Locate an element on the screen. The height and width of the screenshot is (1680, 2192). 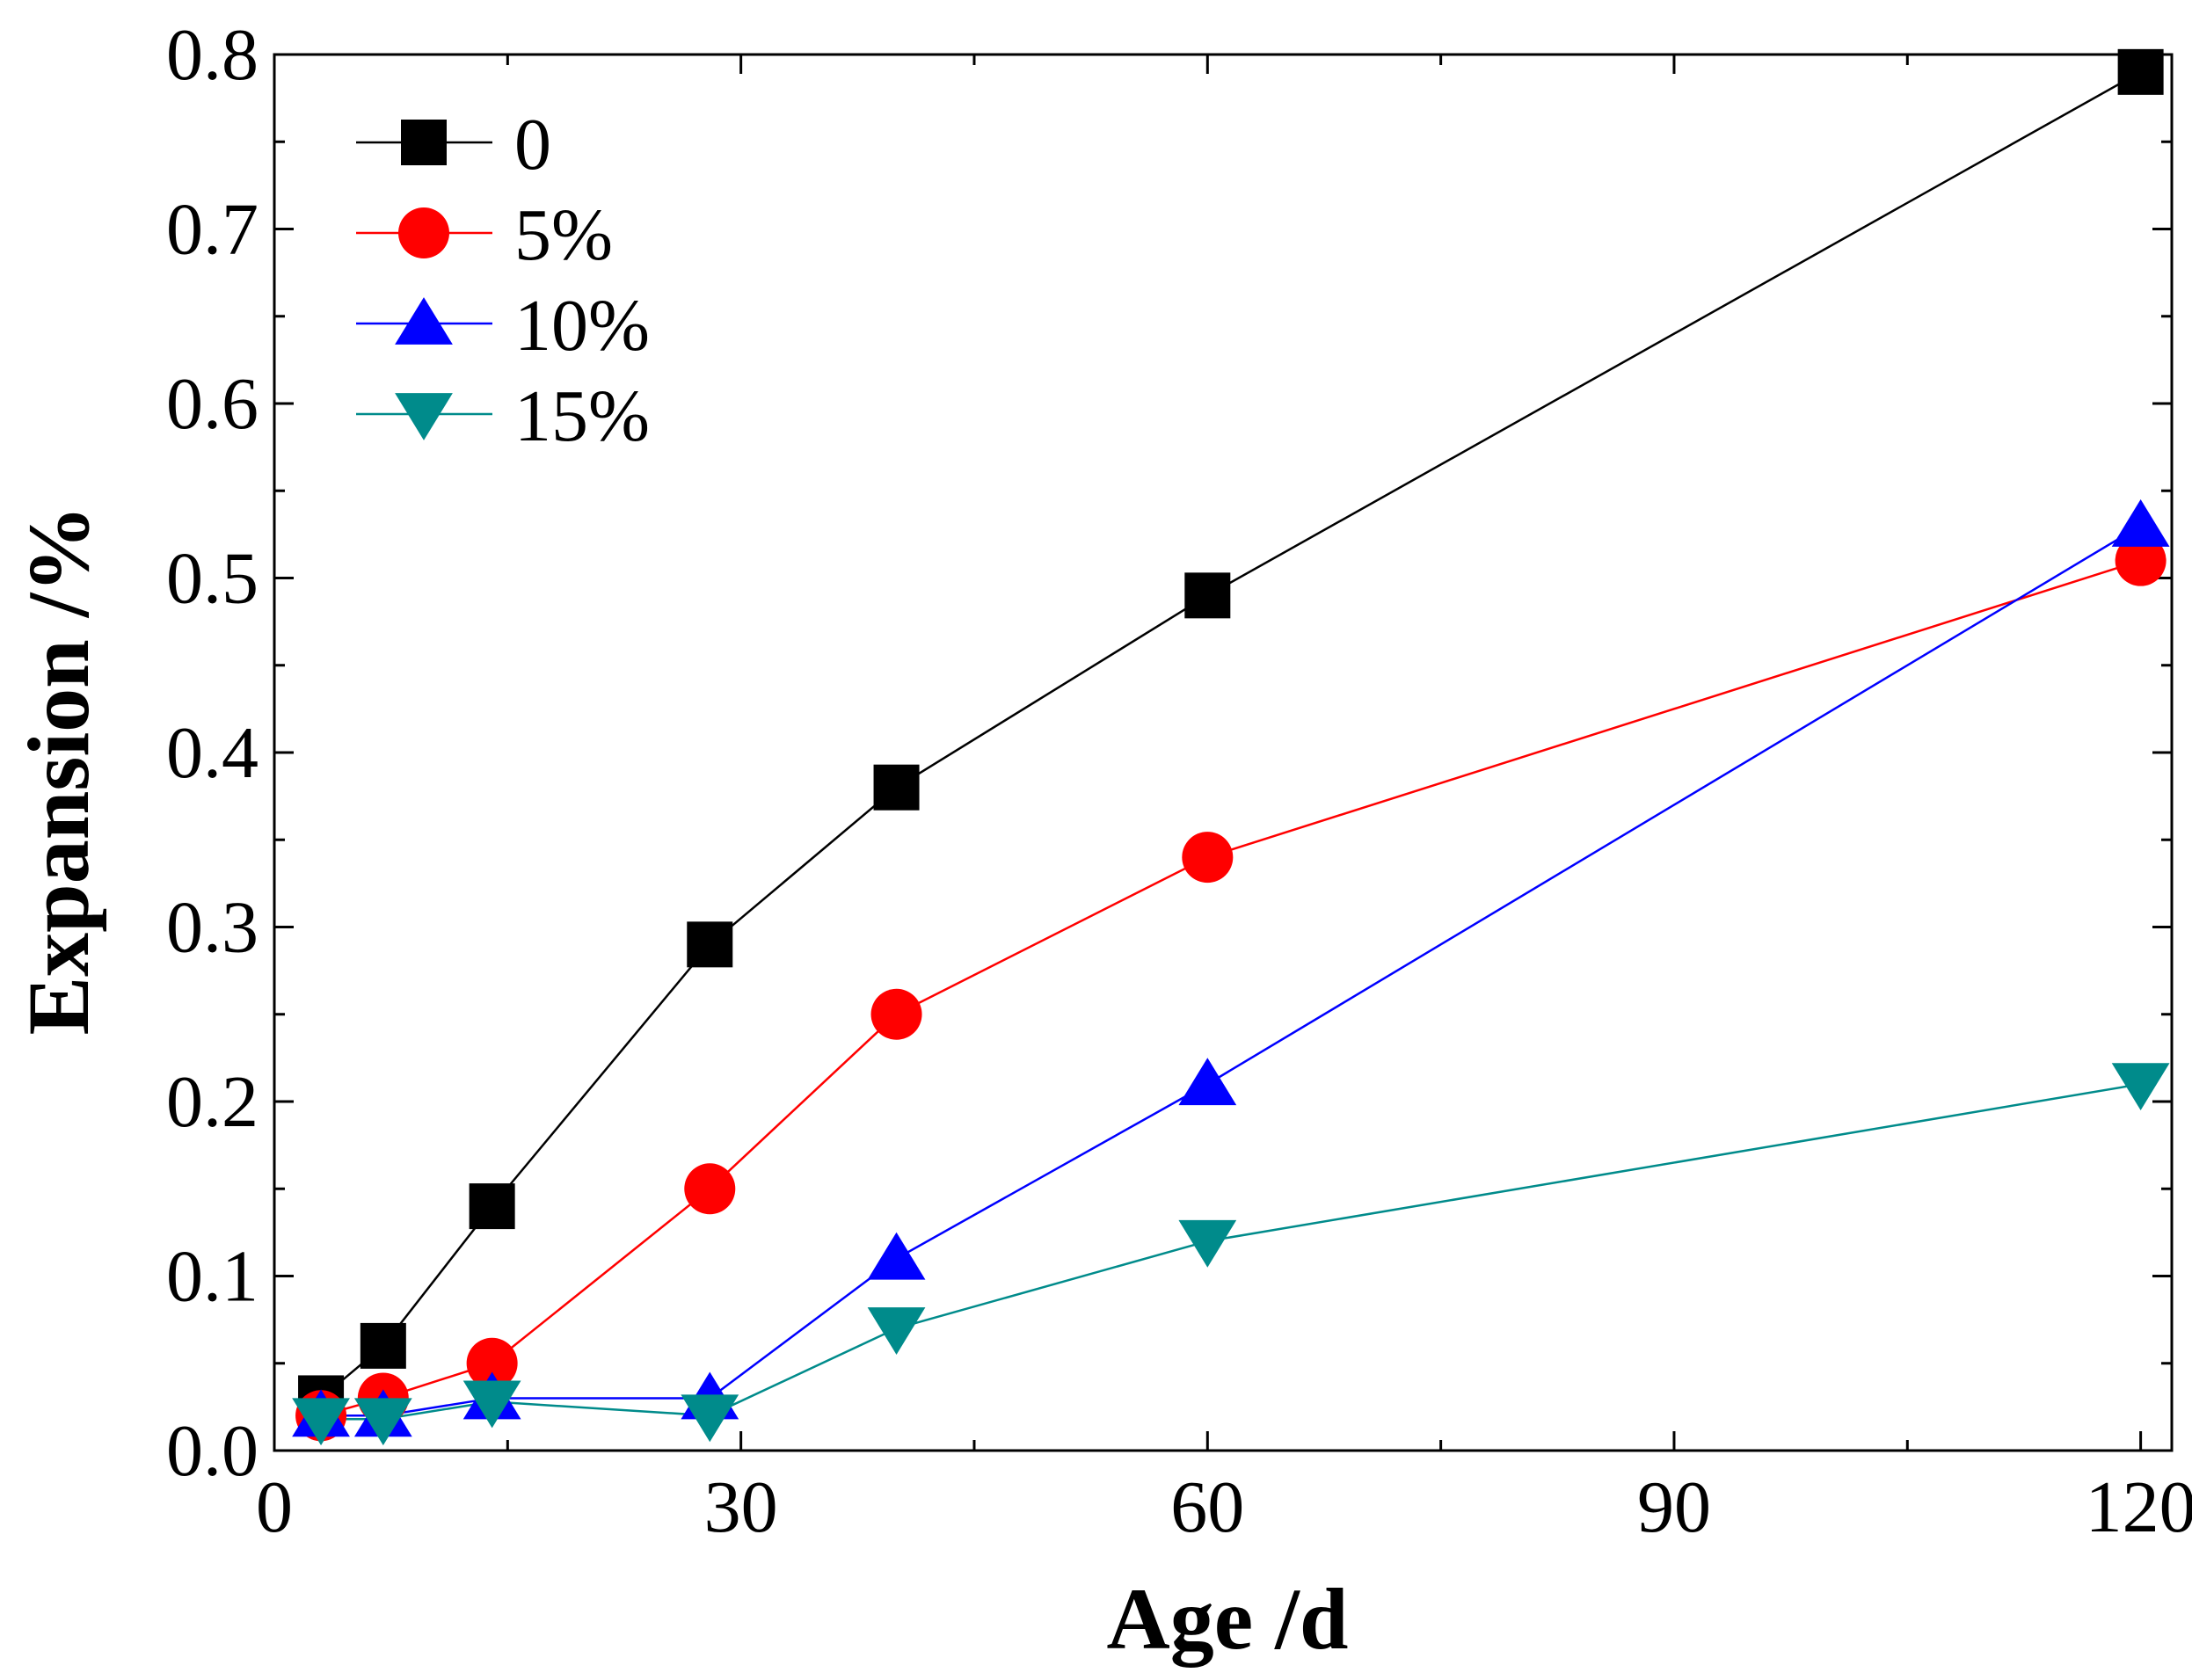
y-tick-label: 0.3 is located at coordinates (212, 928).